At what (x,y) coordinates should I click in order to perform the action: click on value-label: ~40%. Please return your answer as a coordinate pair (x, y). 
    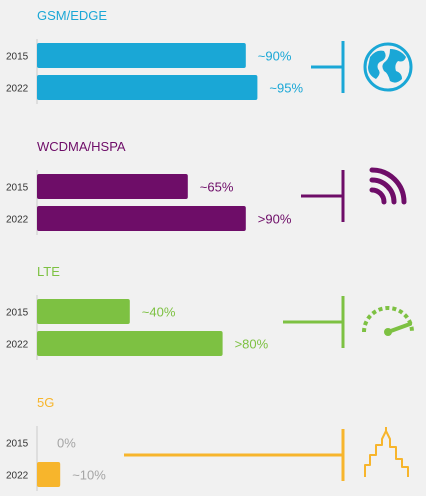
    Looking at the image, I should click on (159, 312).